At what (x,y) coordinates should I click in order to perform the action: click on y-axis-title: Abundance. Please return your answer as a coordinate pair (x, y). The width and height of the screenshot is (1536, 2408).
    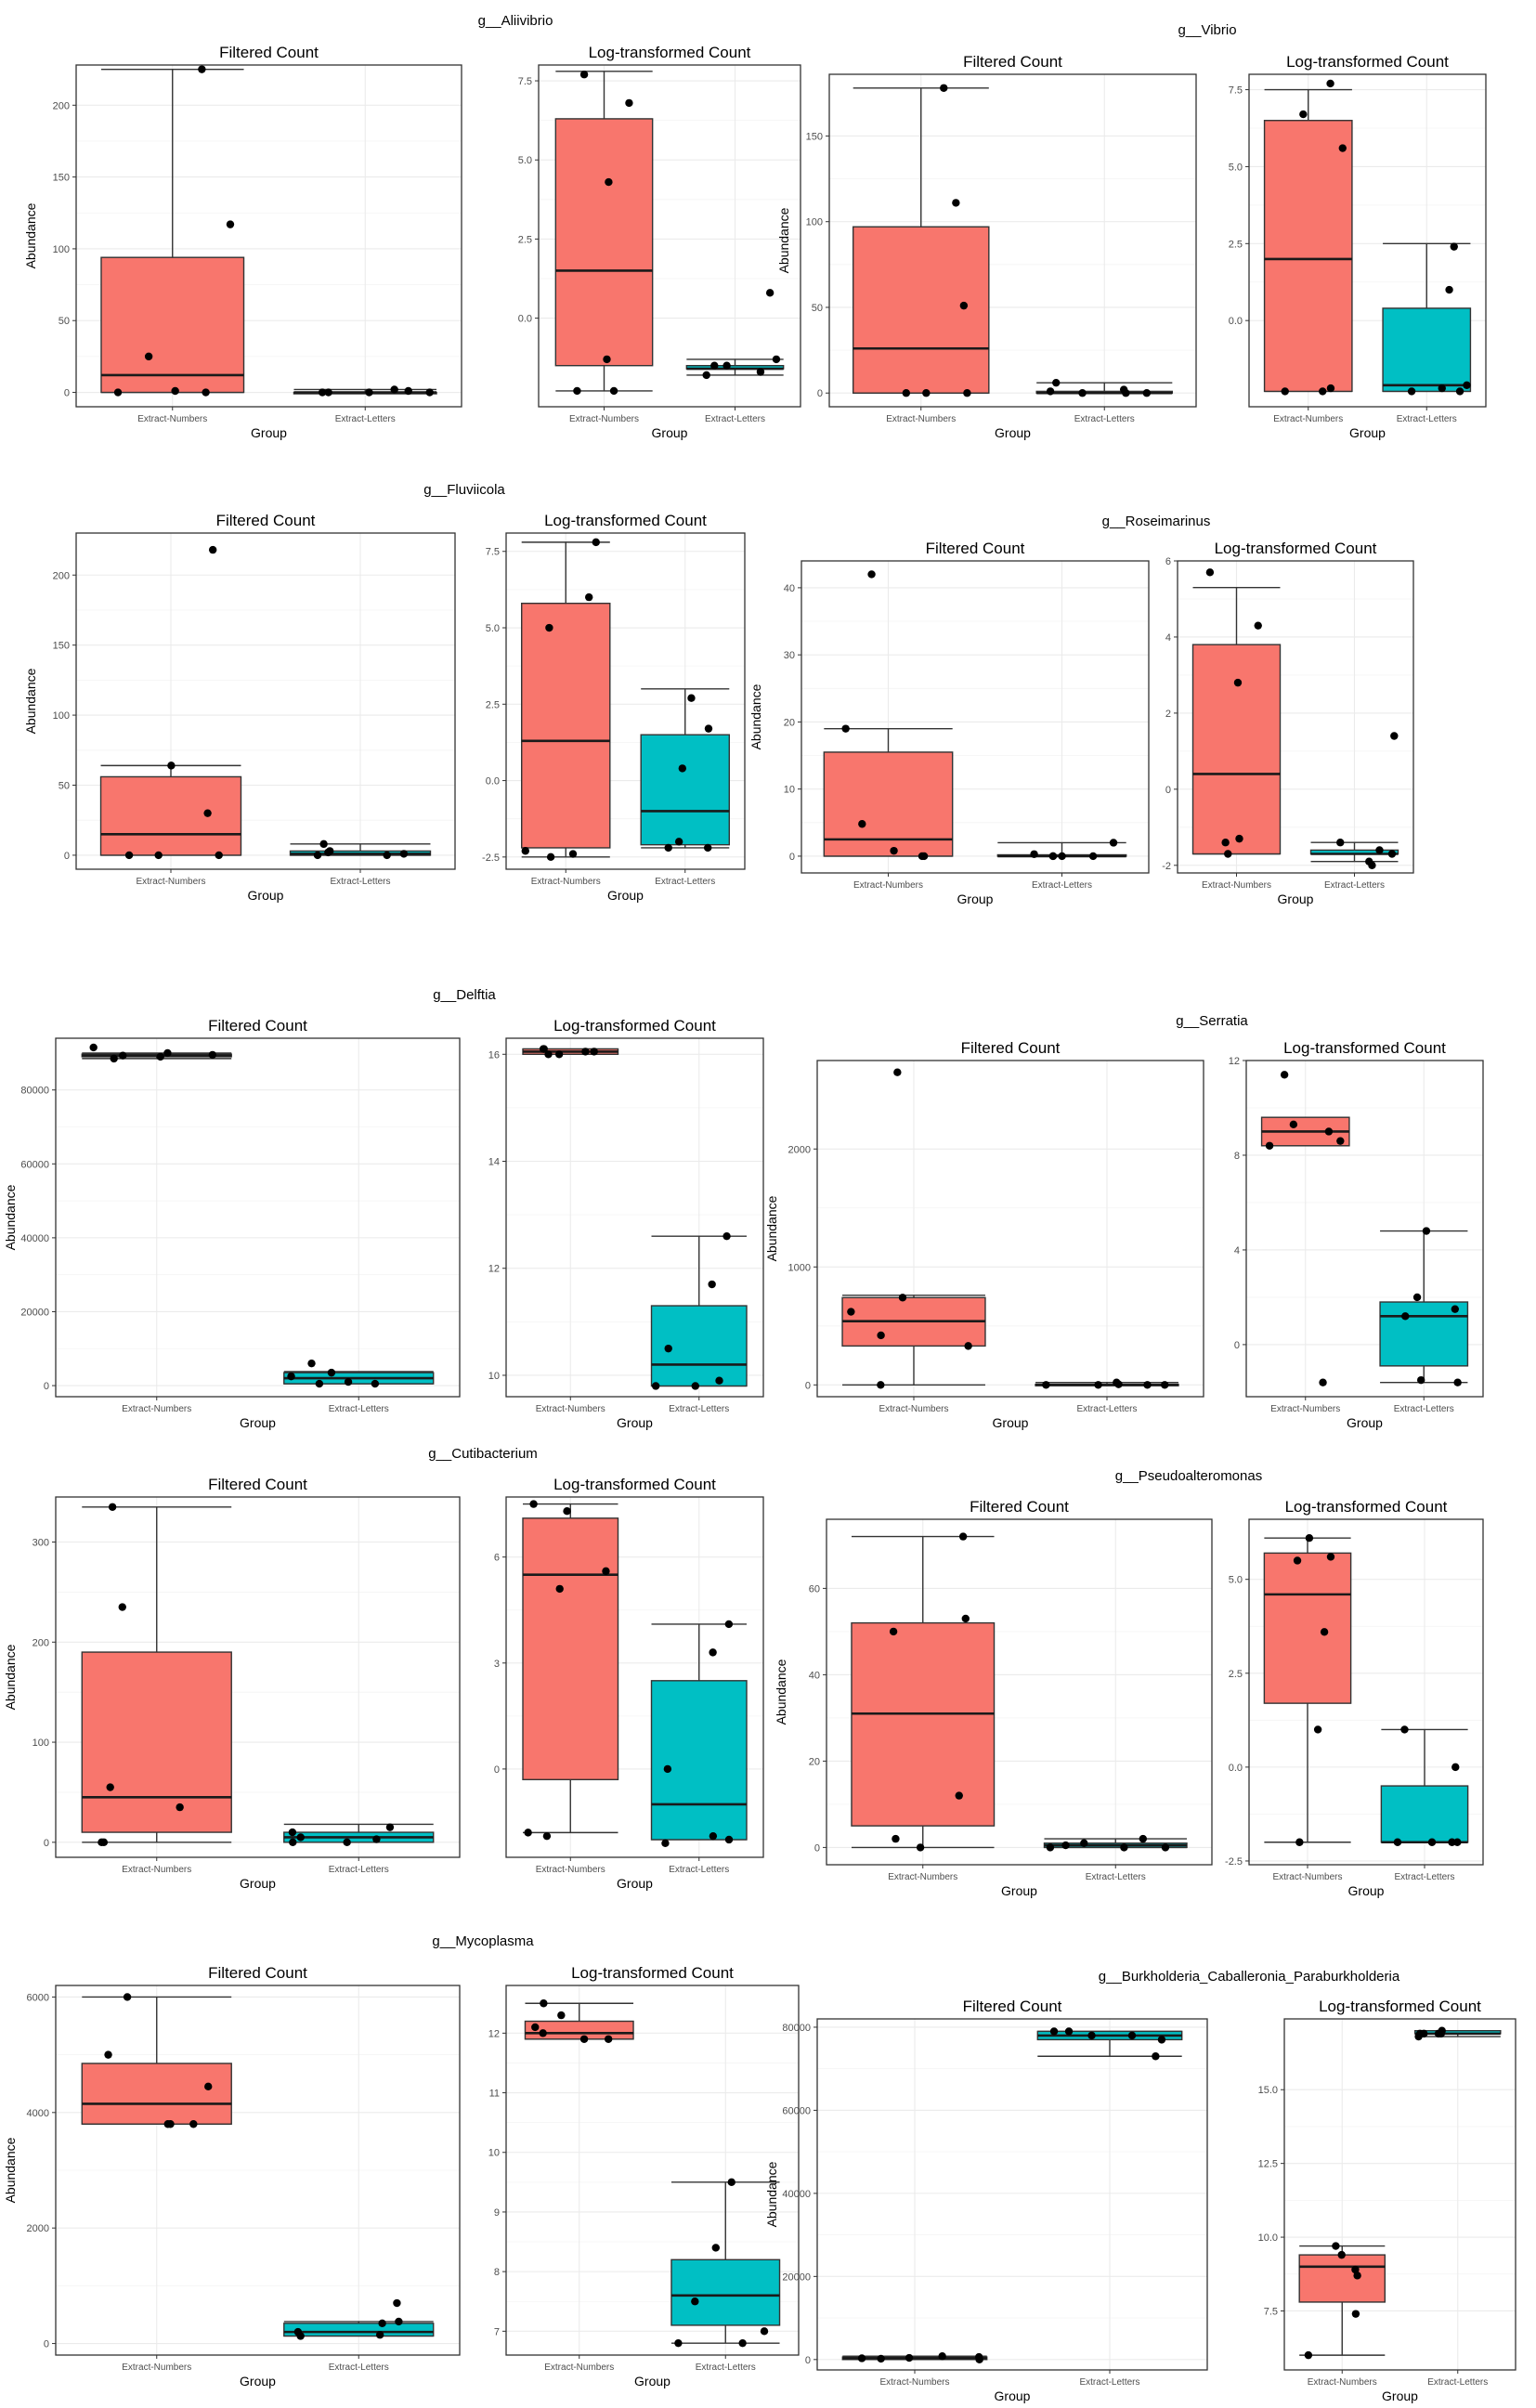
    Looking at the image, I should click on (31, 235).